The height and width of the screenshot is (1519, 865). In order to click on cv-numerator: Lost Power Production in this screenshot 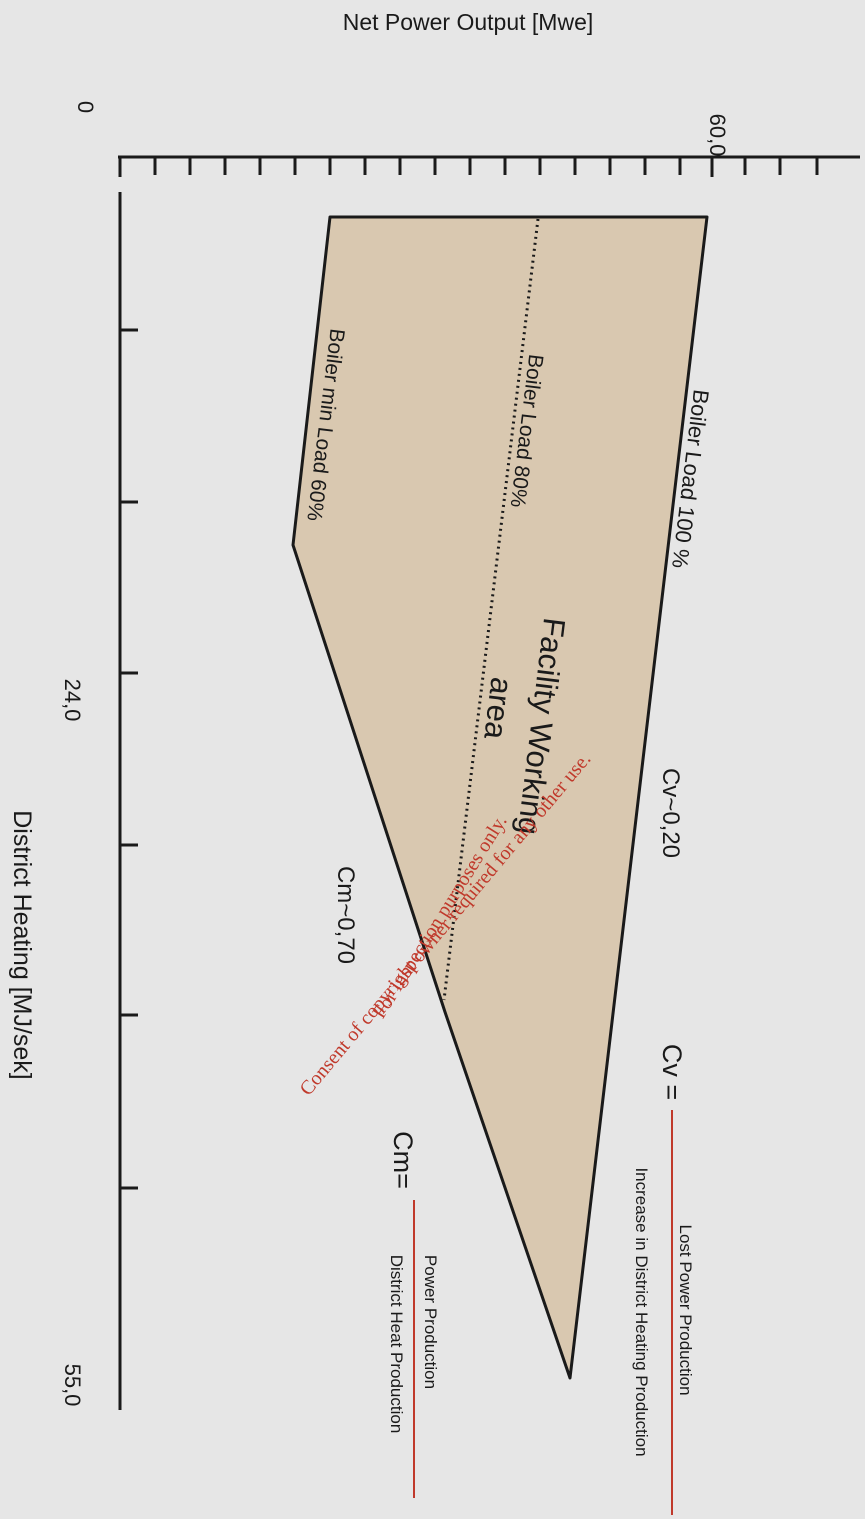, I will do `click(685, 1309)`.